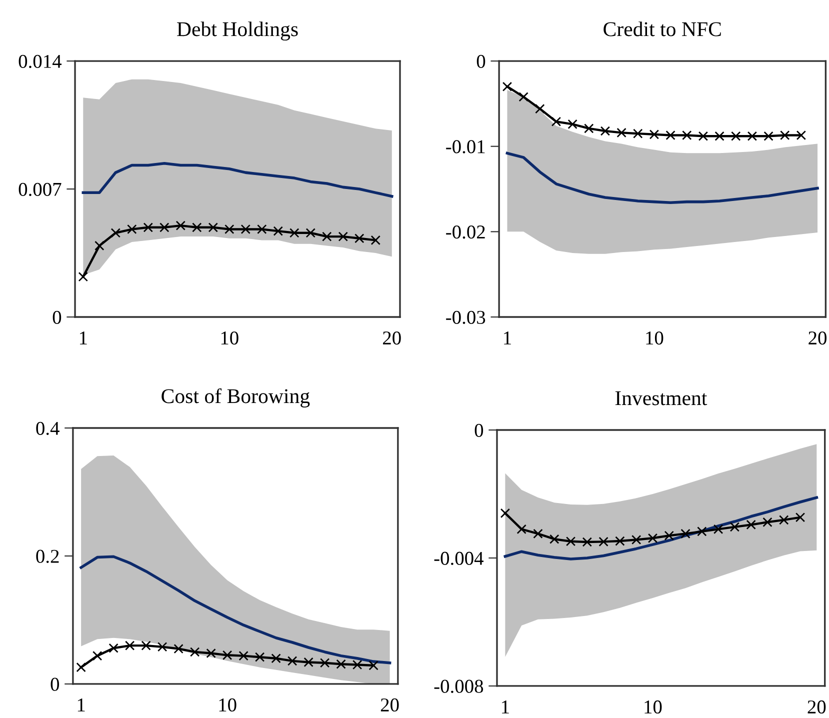 The width and height of the screenshot is (829, 718). What do you see at coordinates (459, 559) in the screenshot?
I see `y-tick-label: -0.004` at bounding box center [459, 559].